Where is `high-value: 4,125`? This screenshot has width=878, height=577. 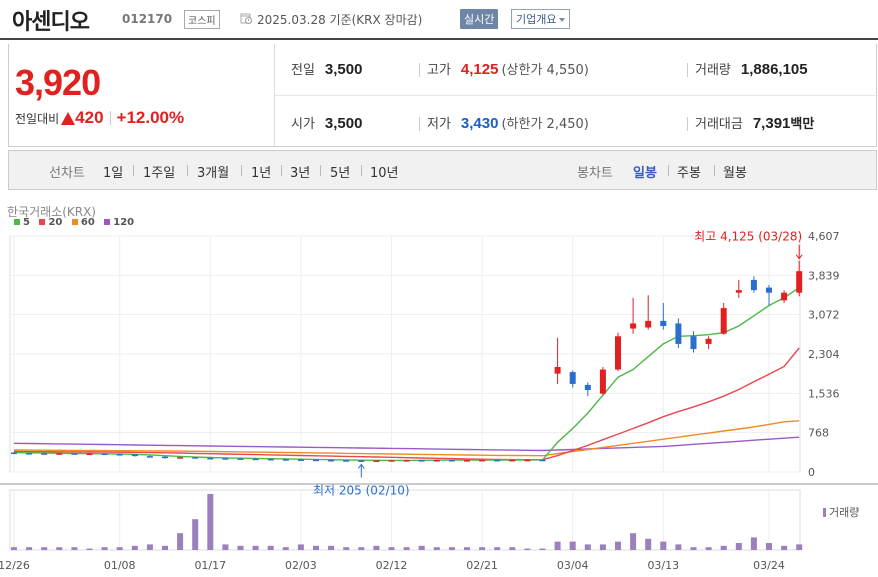
high-value: 4,125 is located at coordinates (479, 69).